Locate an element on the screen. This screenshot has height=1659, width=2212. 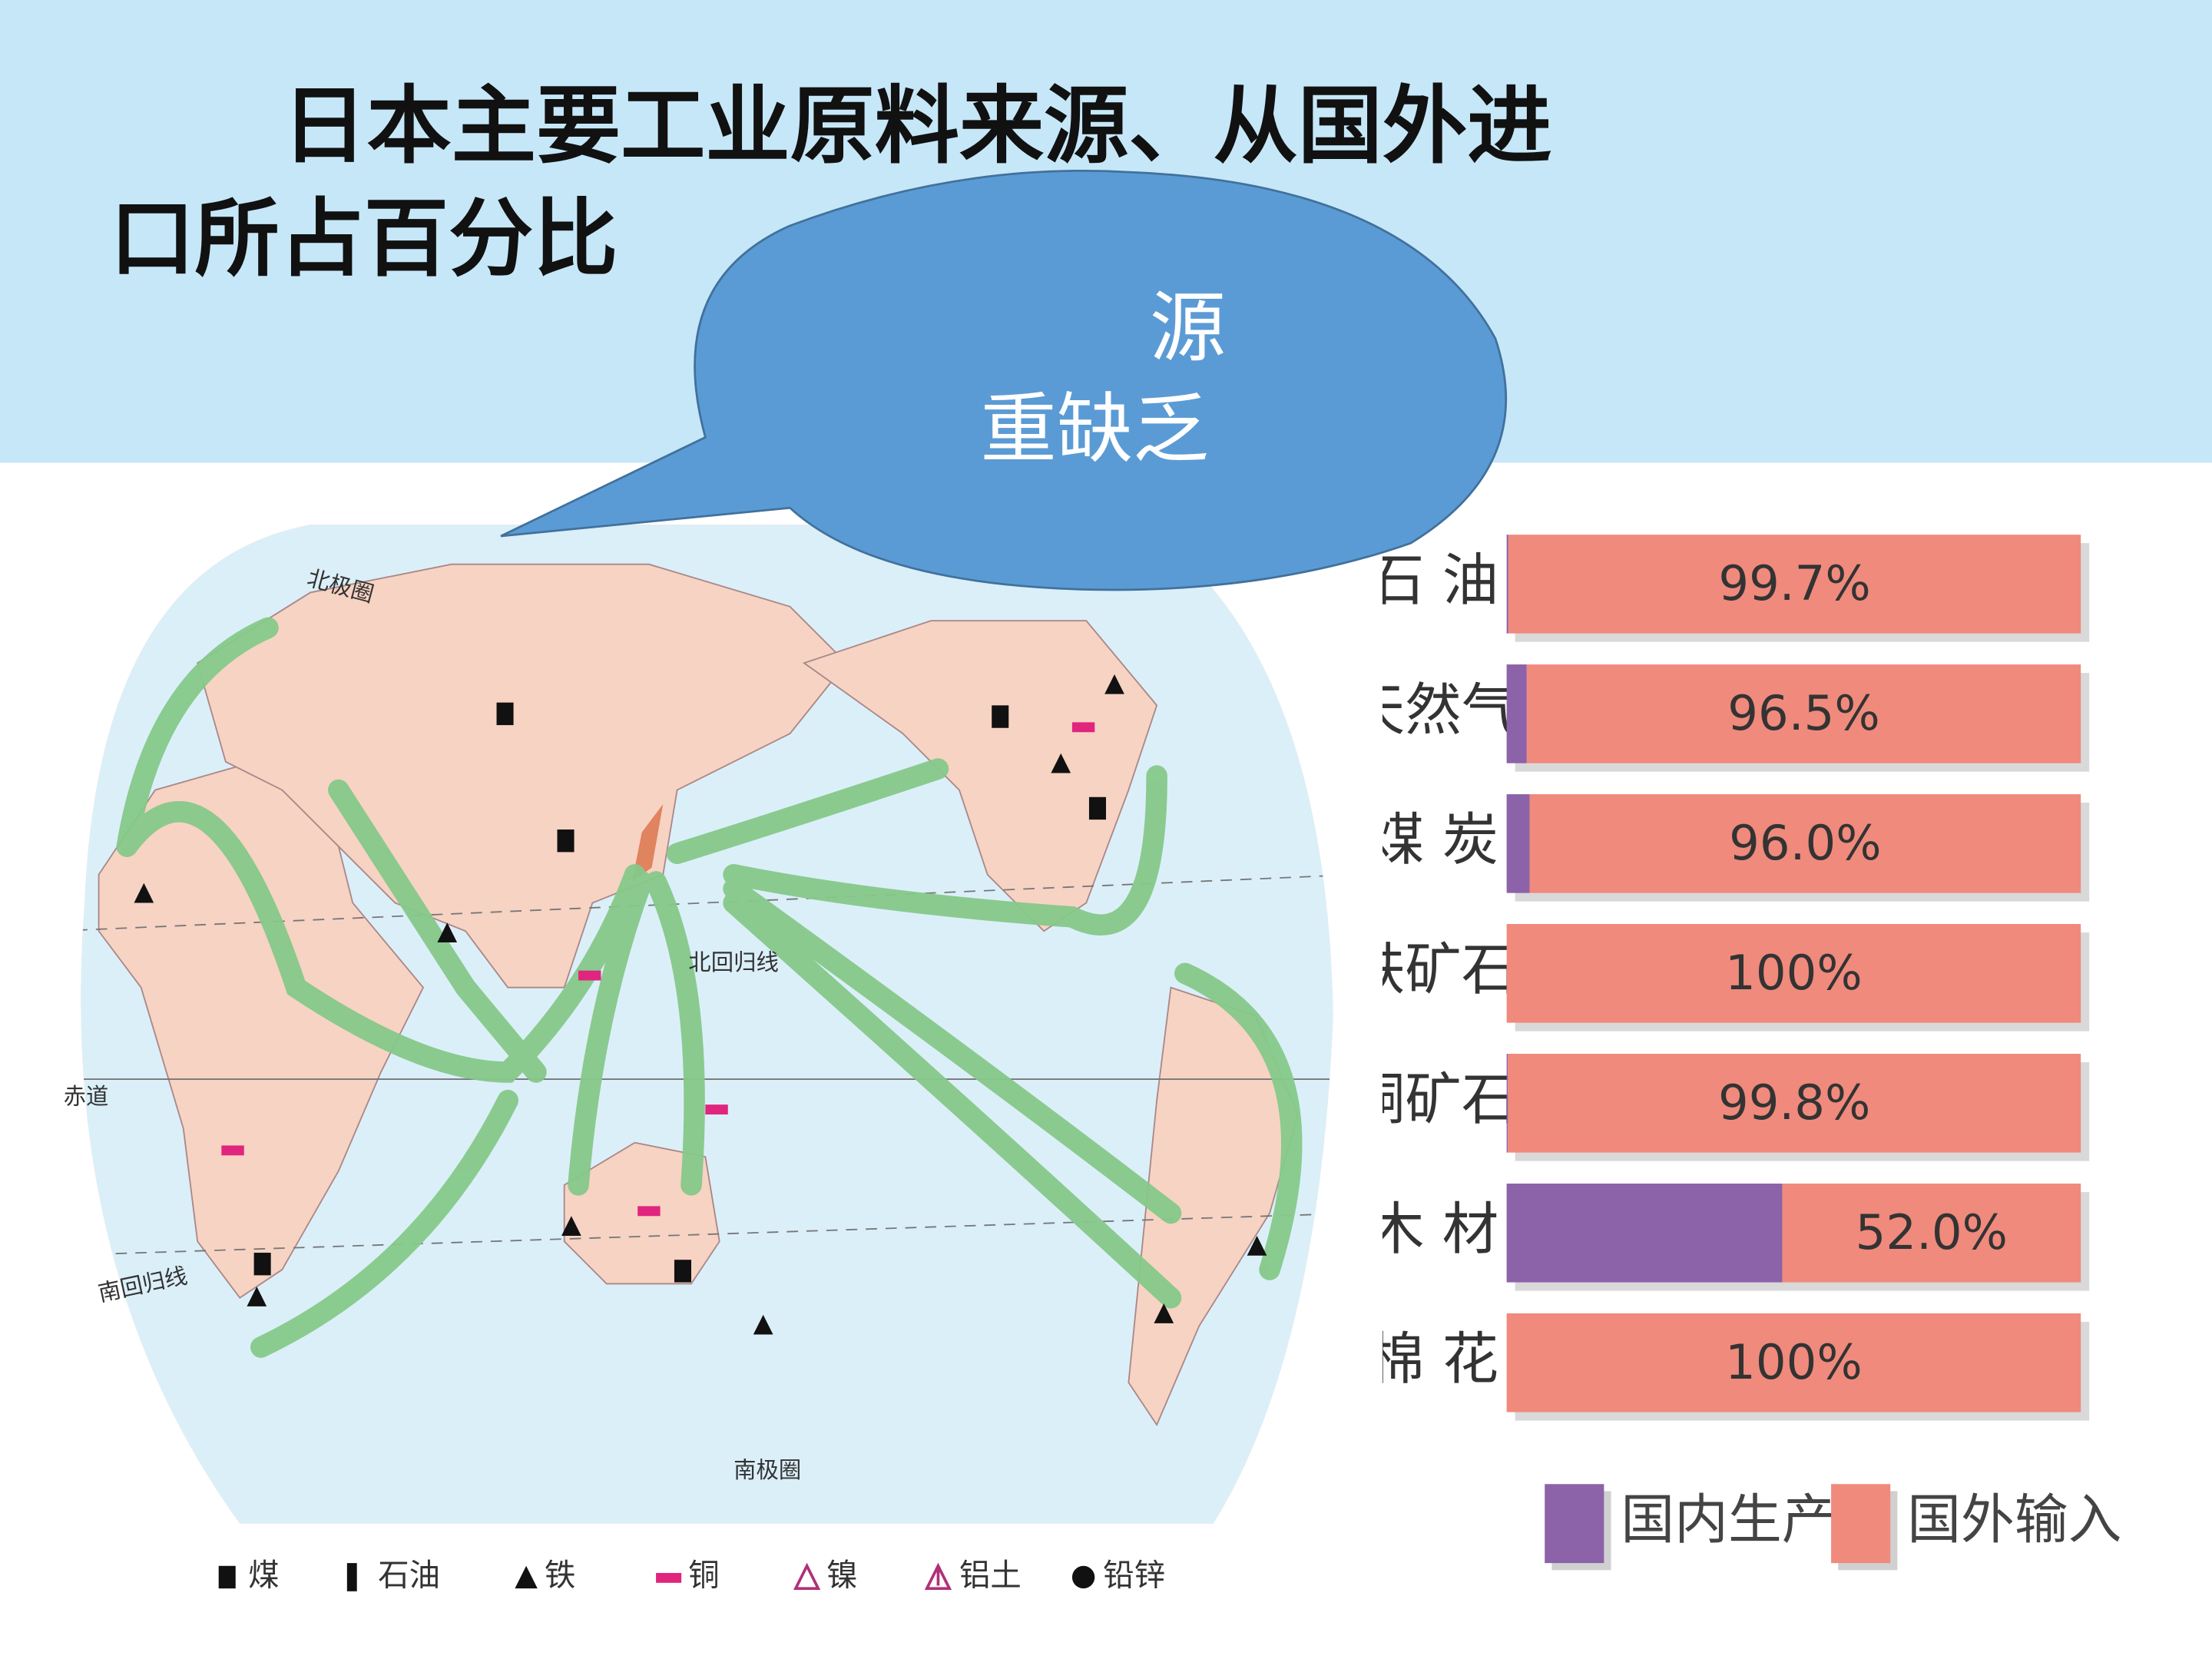
map-label: 赤道 is located at coordinates (87, 1096).